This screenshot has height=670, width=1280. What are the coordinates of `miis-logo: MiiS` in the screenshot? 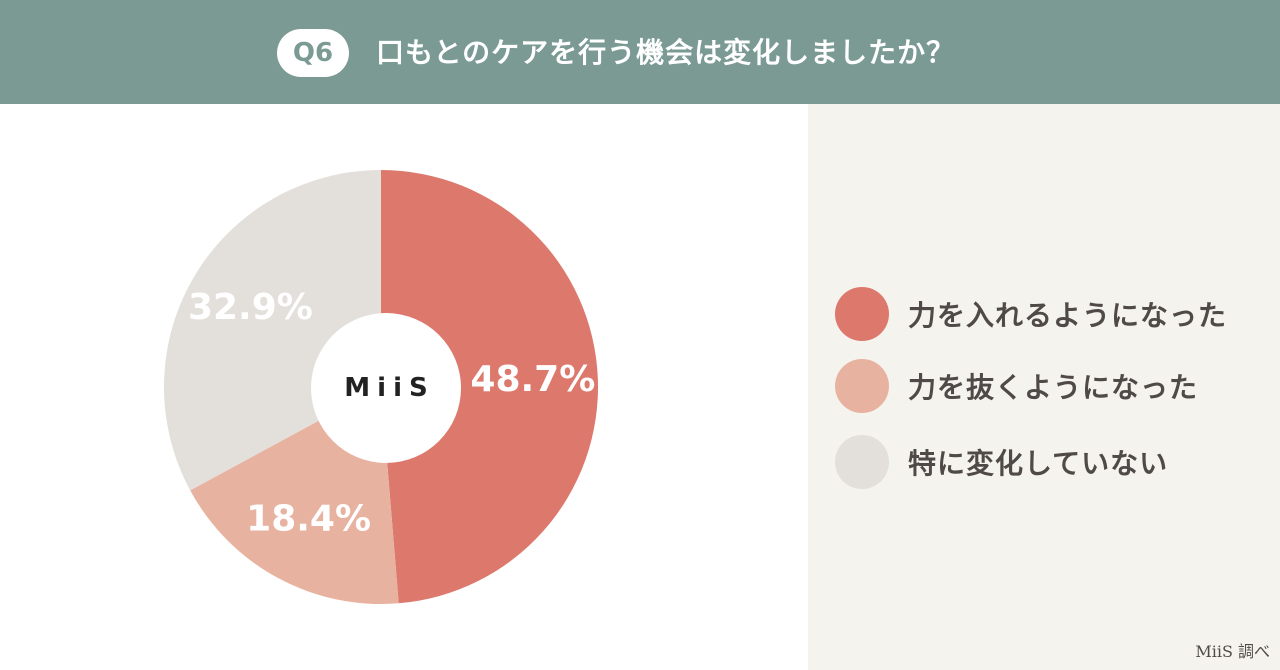 It's located at (386, 388).